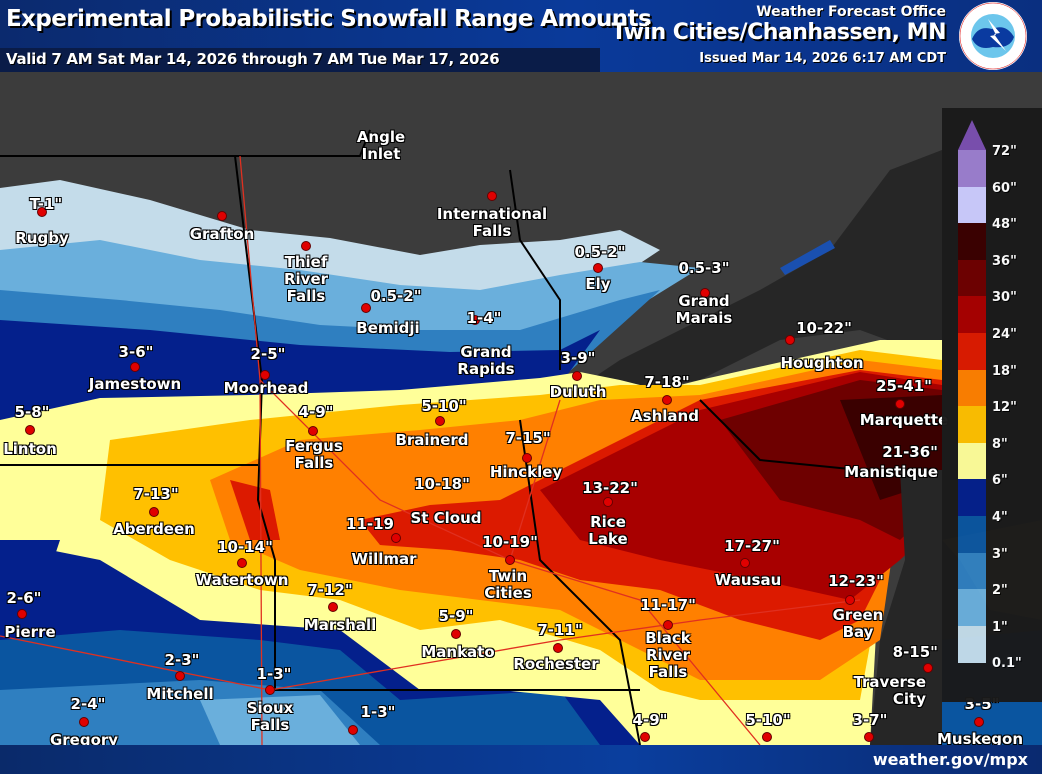  I want to click on city-name: Fergus Falls, so click(314, 454).